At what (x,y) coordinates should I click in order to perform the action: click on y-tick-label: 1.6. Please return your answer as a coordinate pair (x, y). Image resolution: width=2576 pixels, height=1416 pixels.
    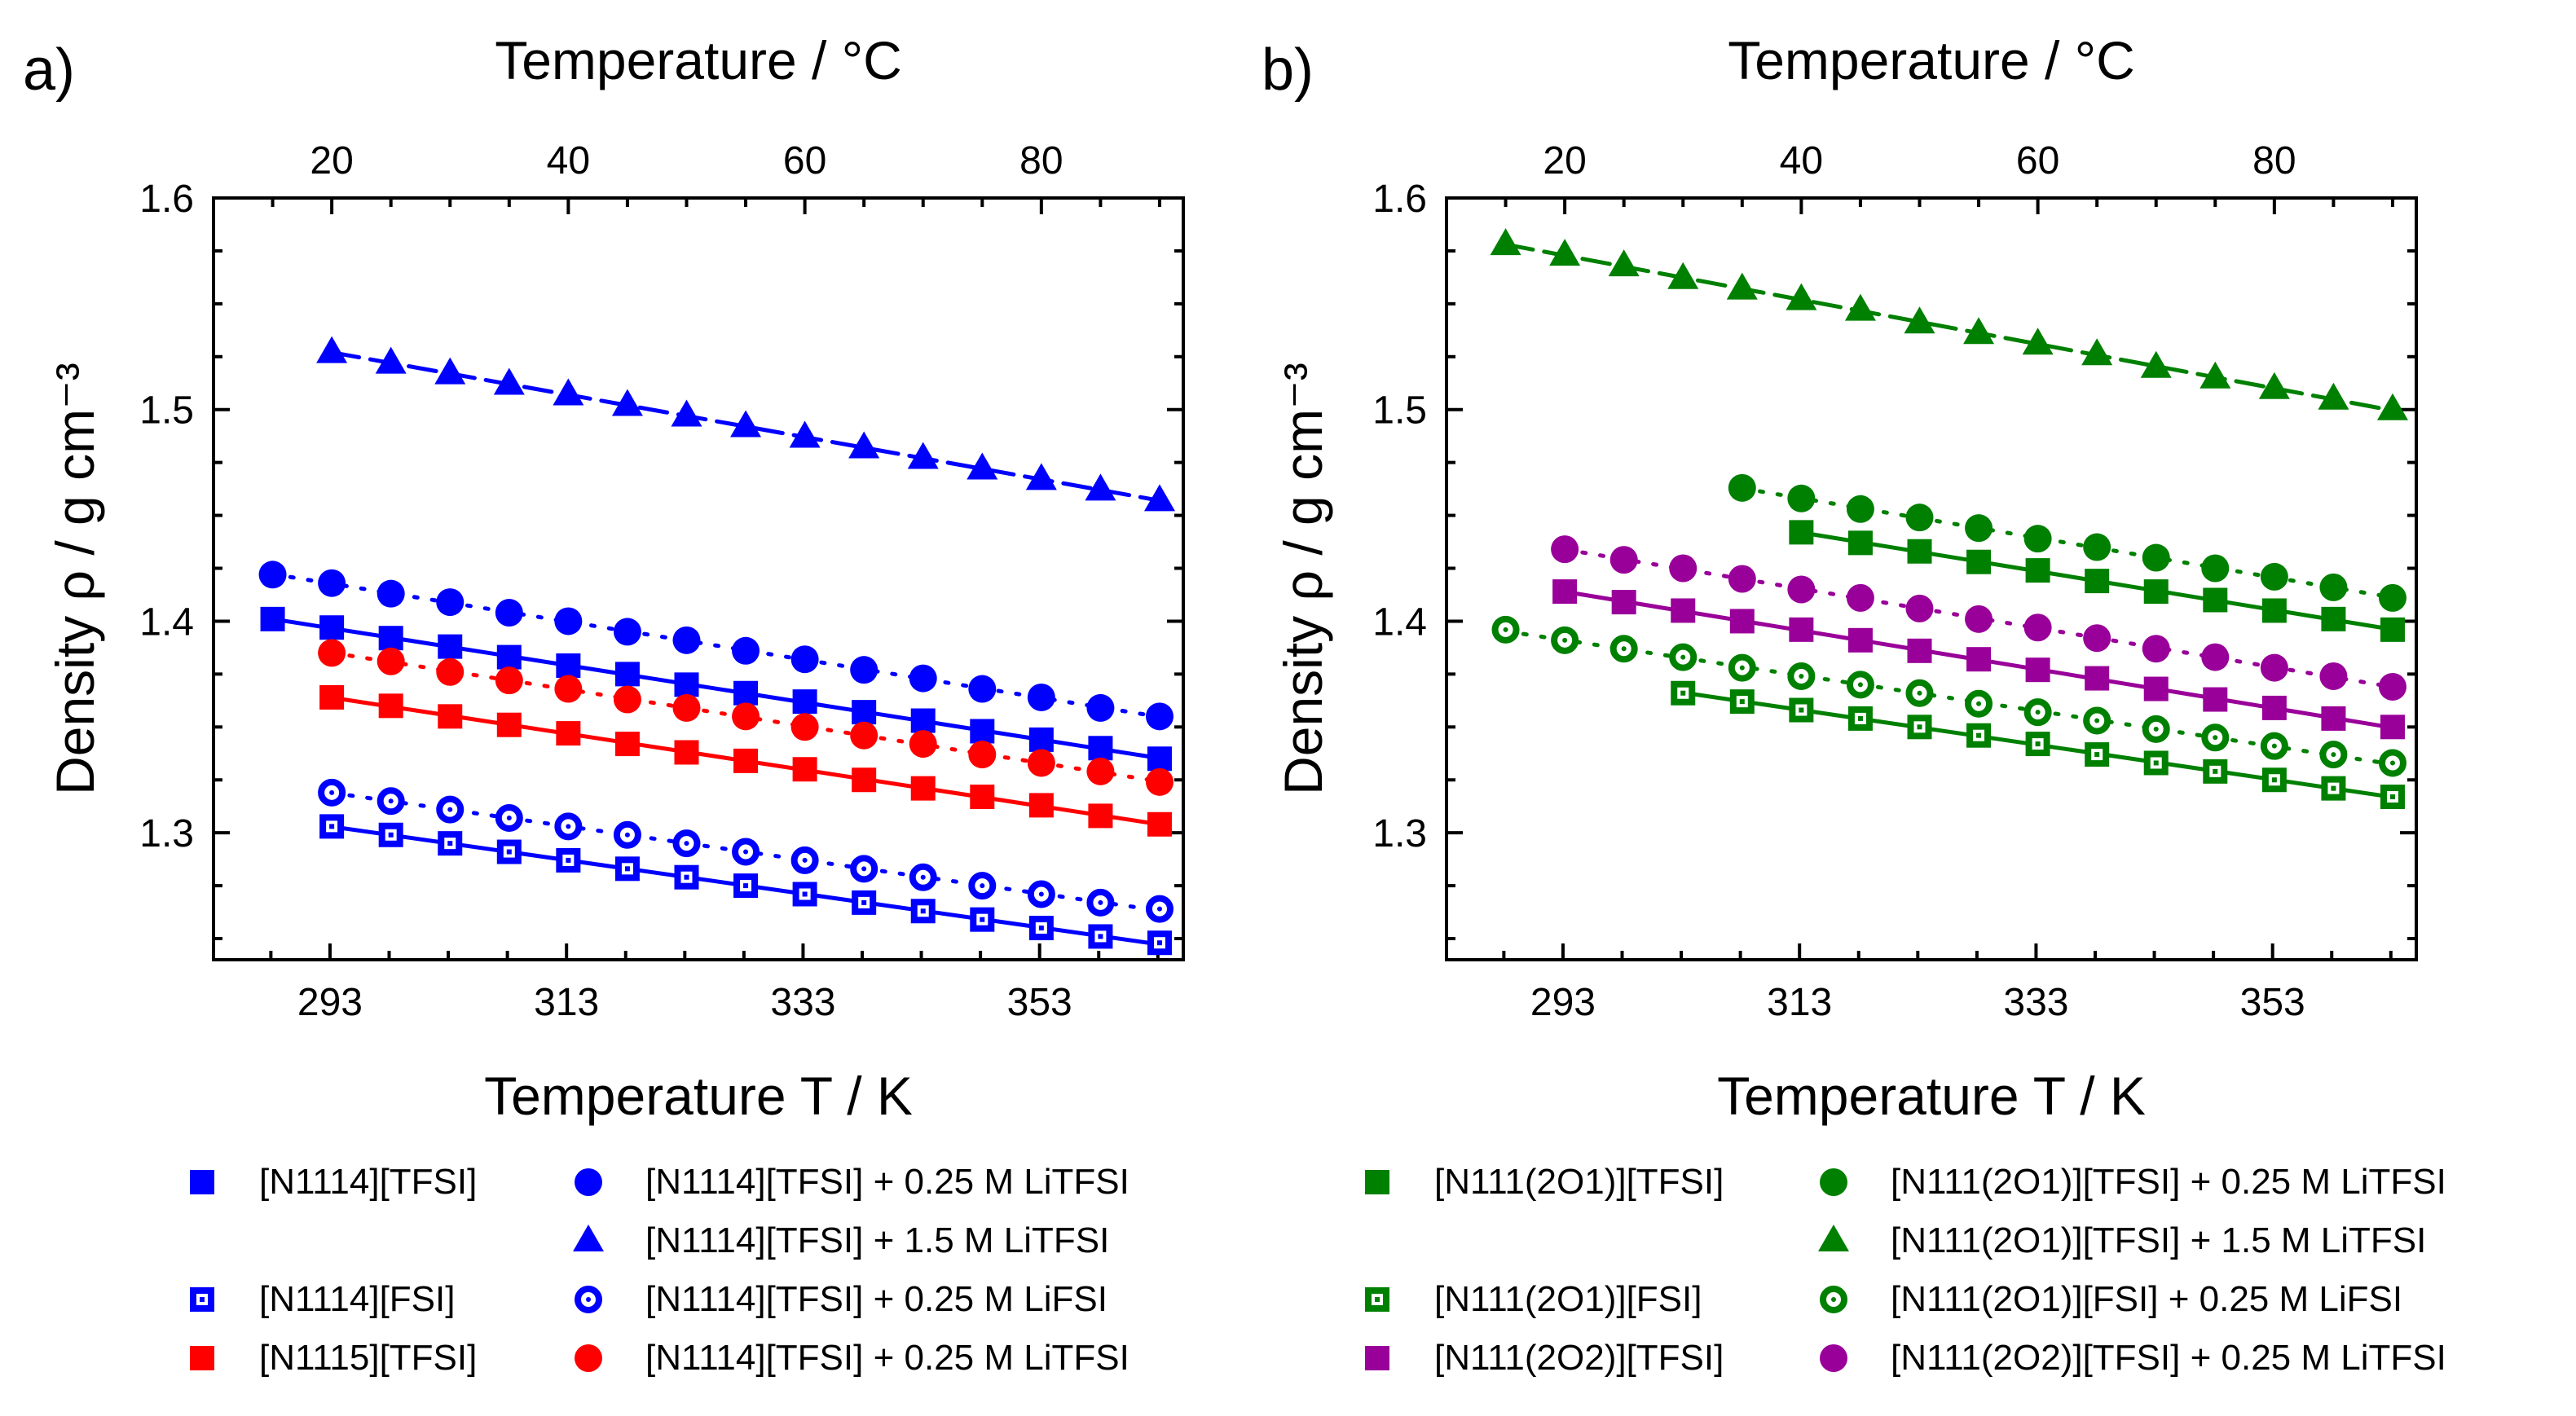
    Looking at the image, I should click on (1400, 199).